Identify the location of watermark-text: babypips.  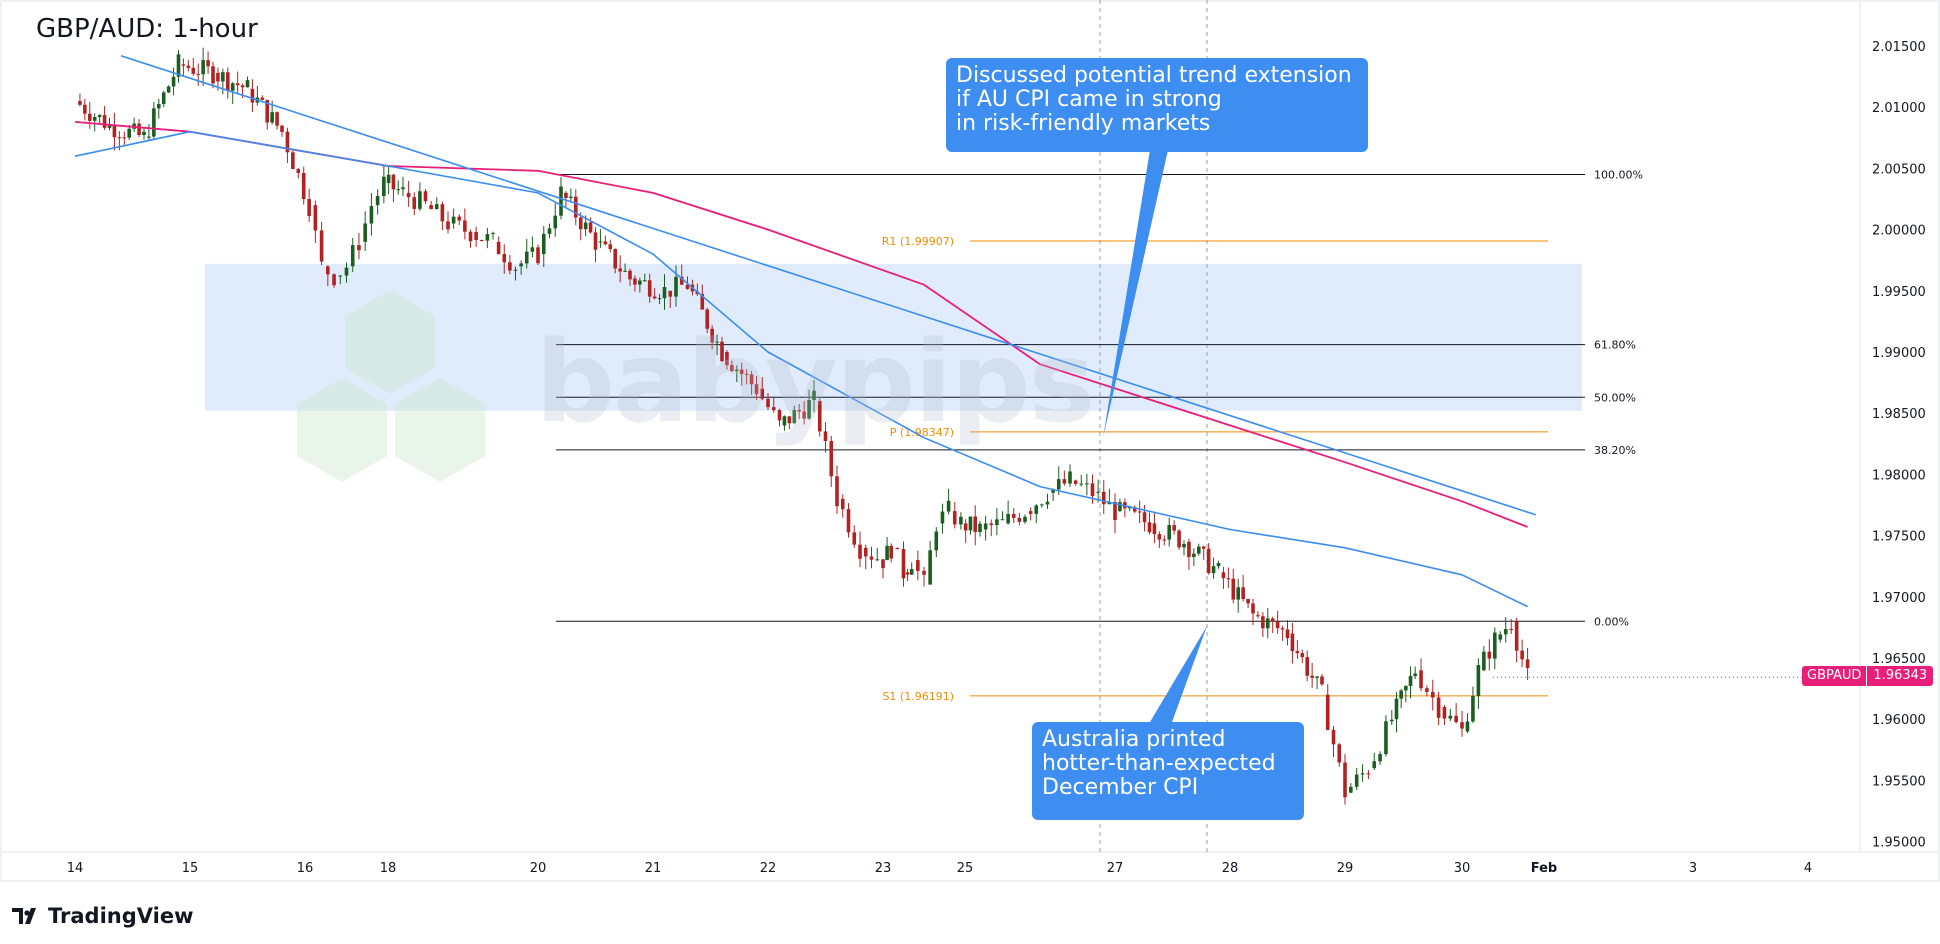
(815, 383).